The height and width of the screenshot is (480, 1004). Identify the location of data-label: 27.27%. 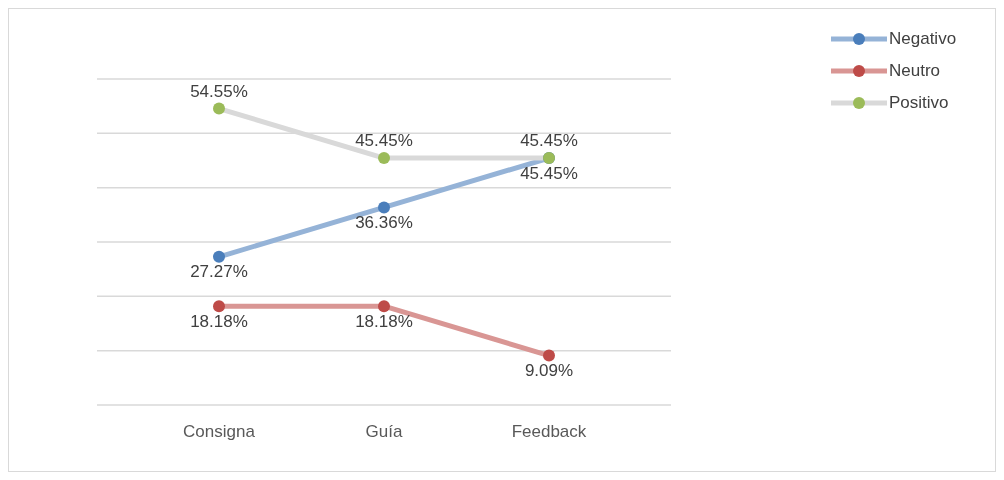
(219, 272).